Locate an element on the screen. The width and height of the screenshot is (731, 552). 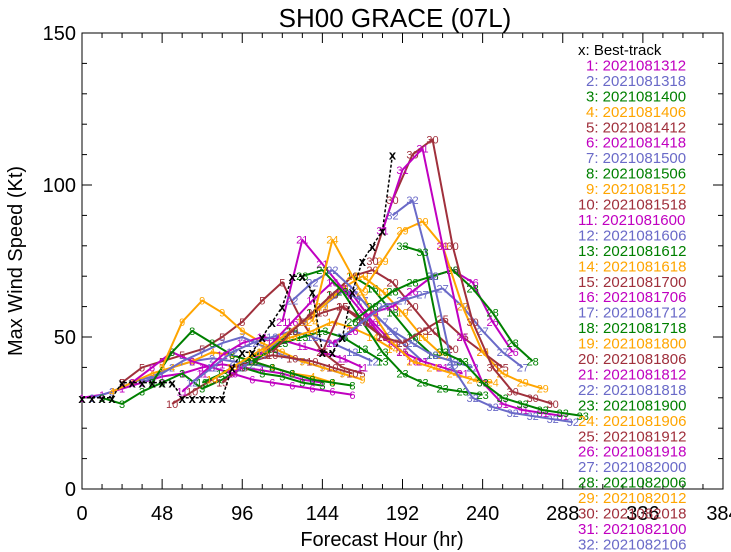
legend-entry-2: 2: 2021081318 is located at coordinates (636, 81).